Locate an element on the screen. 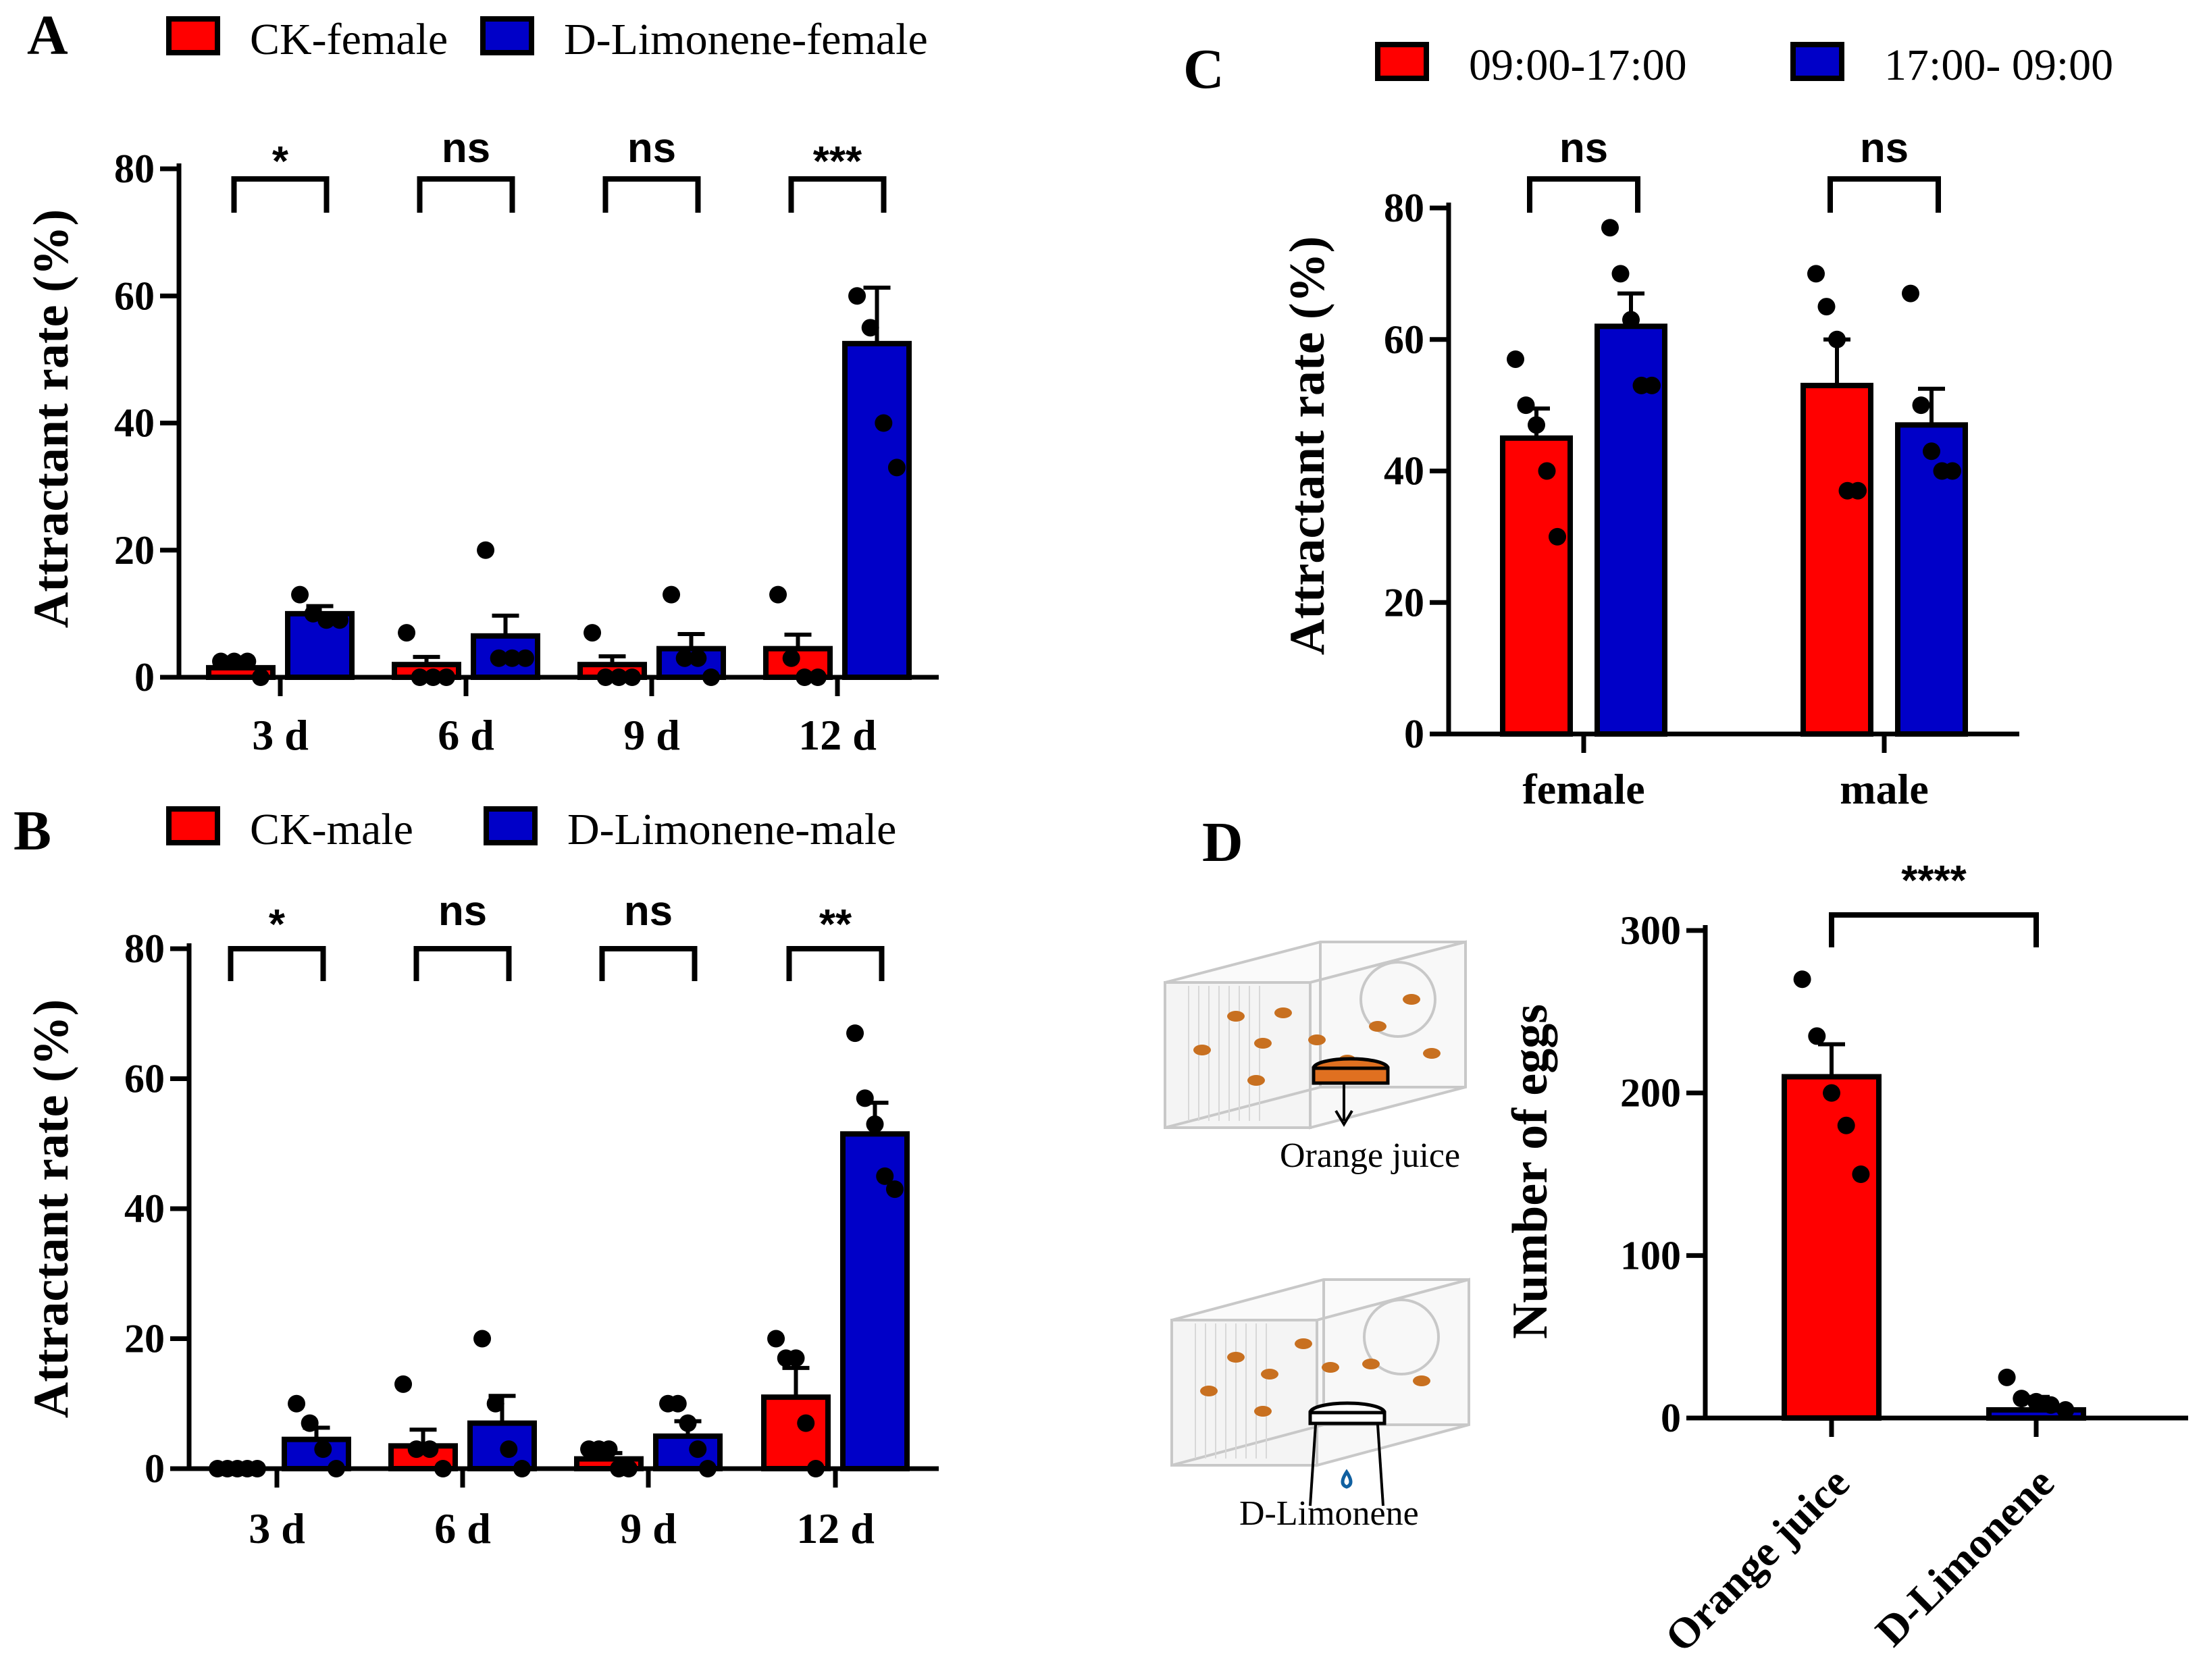  legend-label: 09:00-17:00 is located at coordinates (1578, 66).